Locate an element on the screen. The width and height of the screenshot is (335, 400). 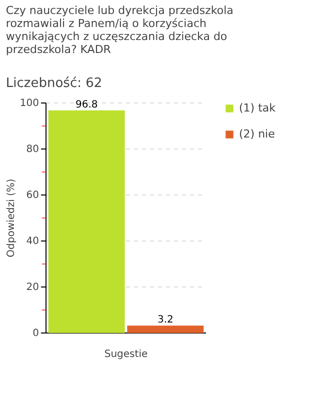
y-tick-label: 100 is located at coordinates (29, 103).